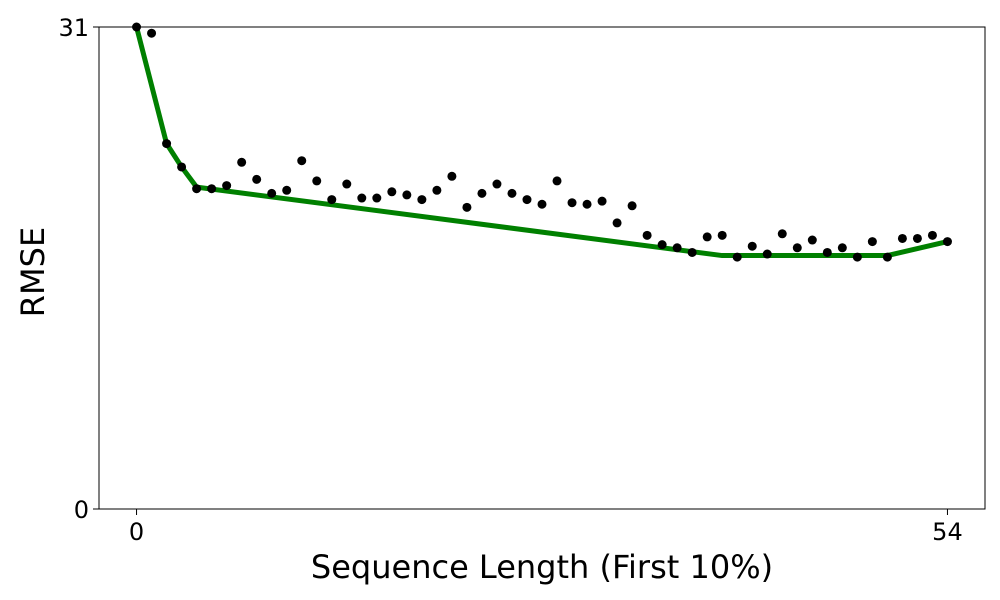 This screenshot has width=1000, height=600. Describe the element at coordinates (73, 28) in the screenshot. I see `y-tick-label: 31` at that location.